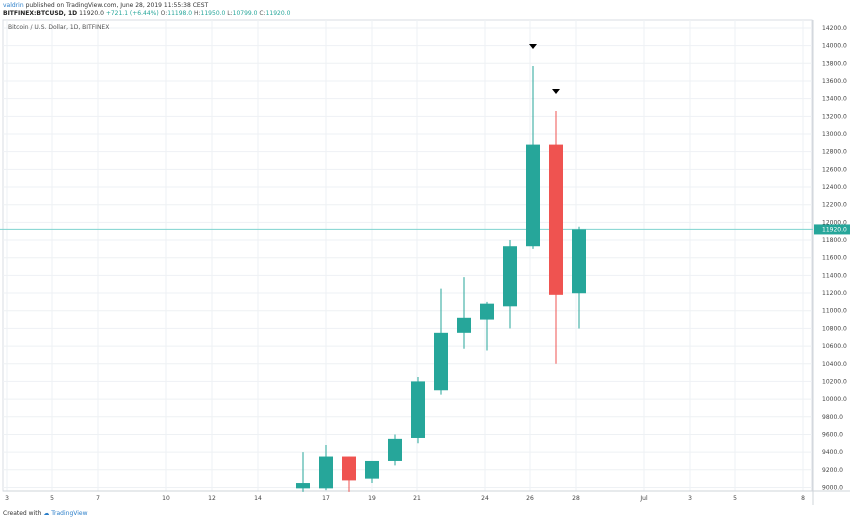  Describe the element at coordinates (834, 275) in the screenshot. I see `y-tick-label: 11400.0` at that location.